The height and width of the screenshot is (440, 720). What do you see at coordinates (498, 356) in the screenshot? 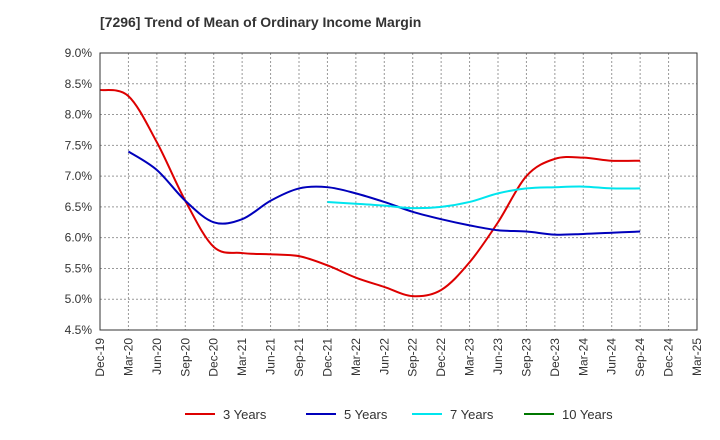
I see `x-tick-label: Jun-23` at bounding box center [498, 356].